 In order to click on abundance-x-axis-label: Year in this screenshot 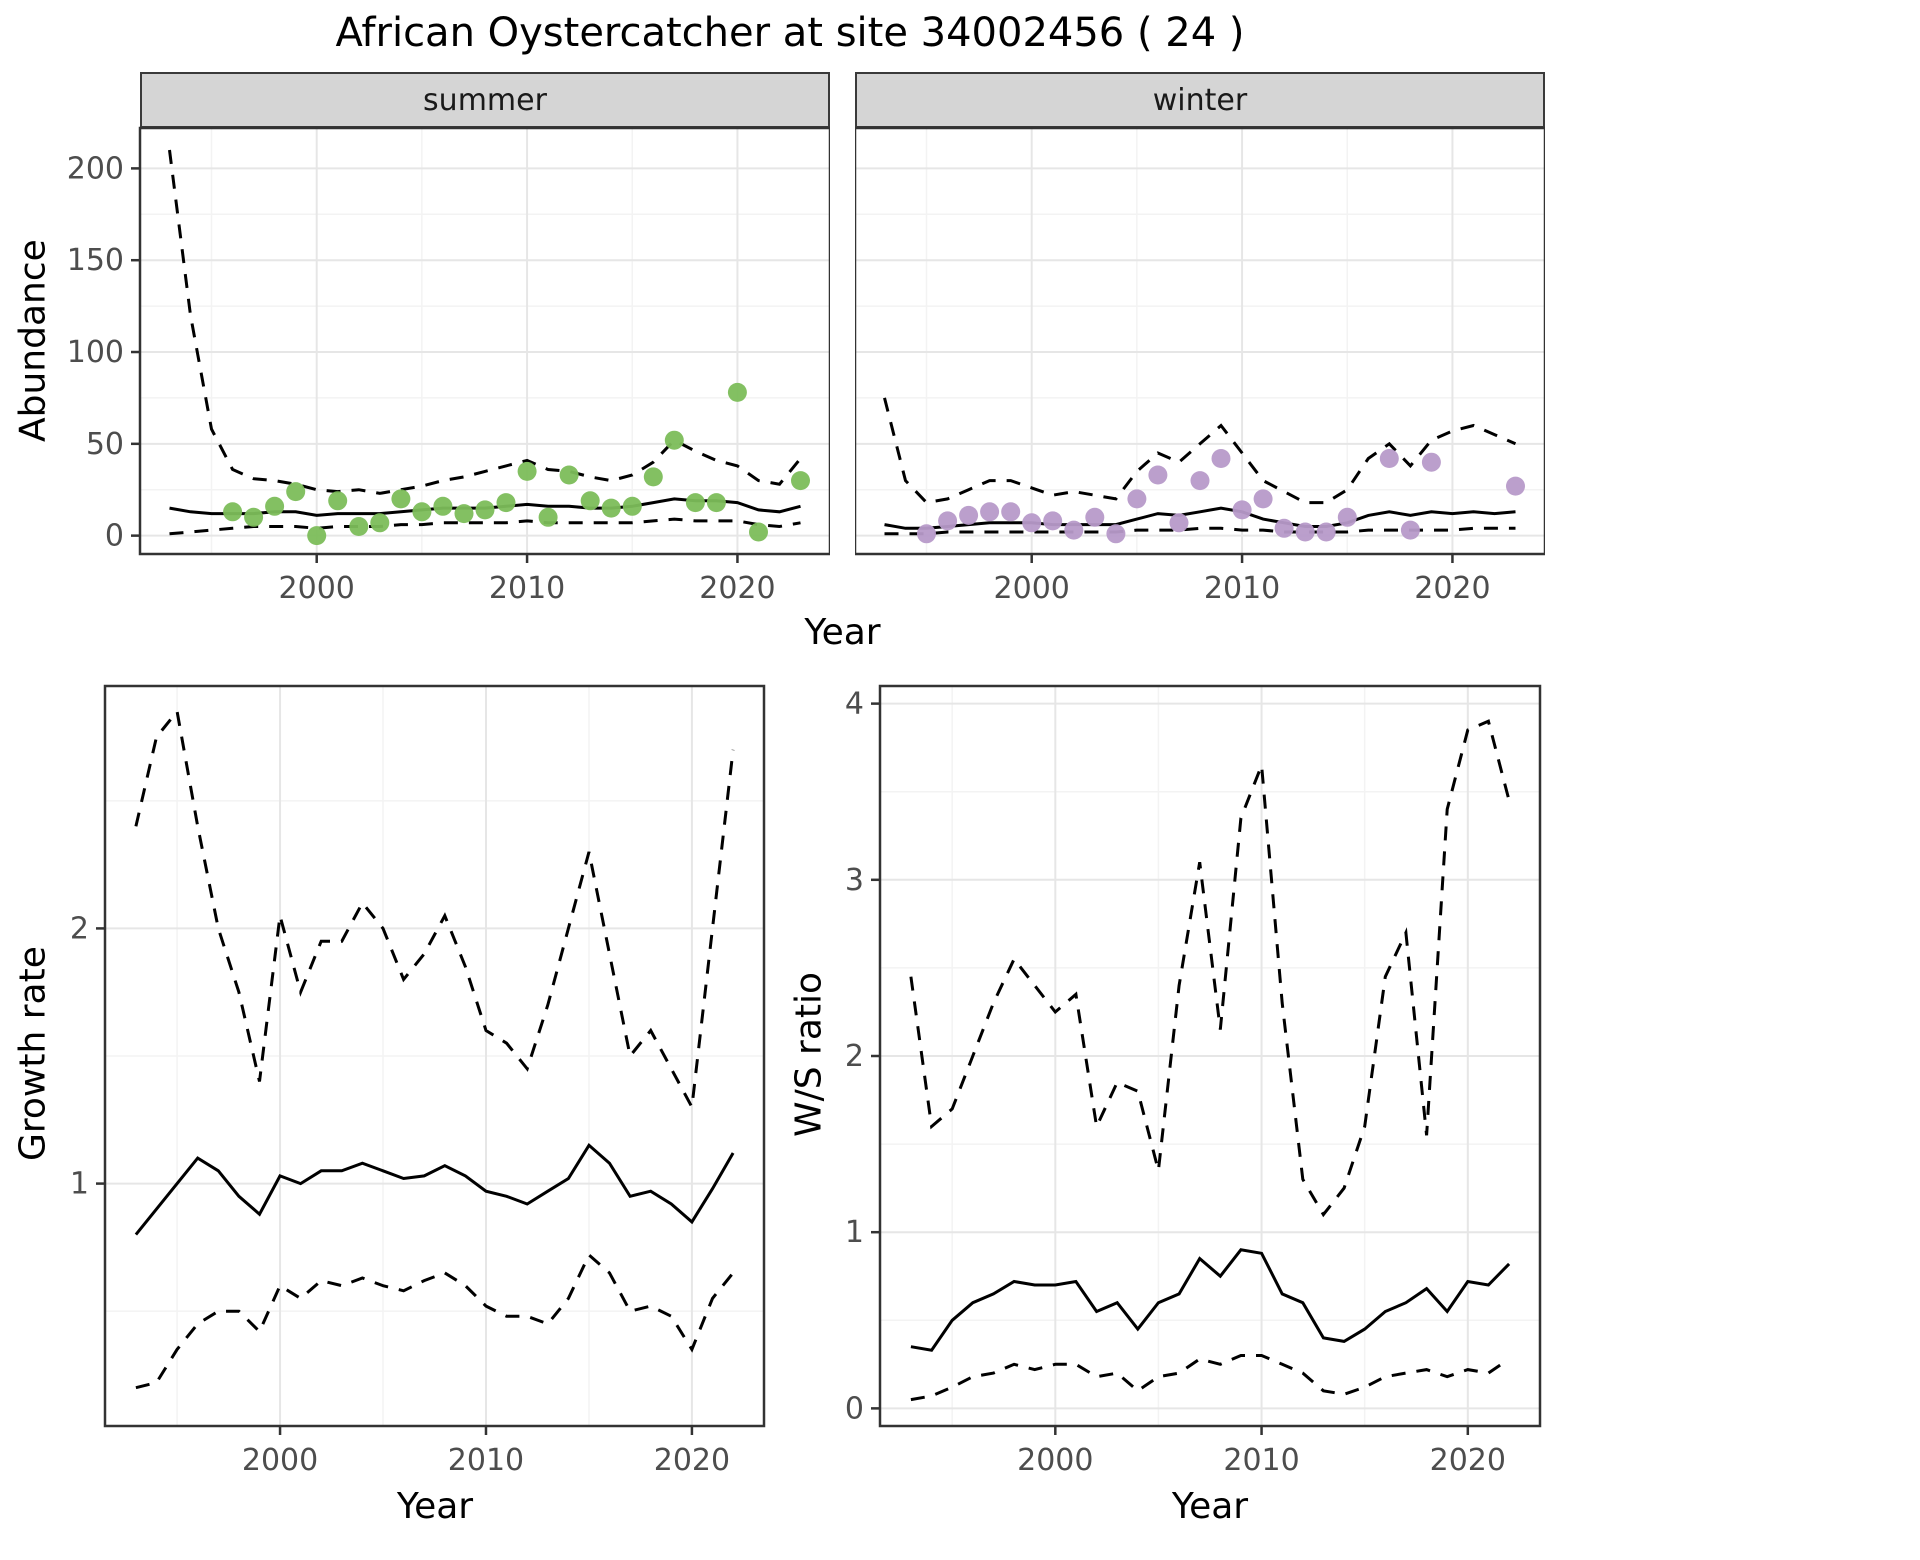, I will do `click(842, 632)`.